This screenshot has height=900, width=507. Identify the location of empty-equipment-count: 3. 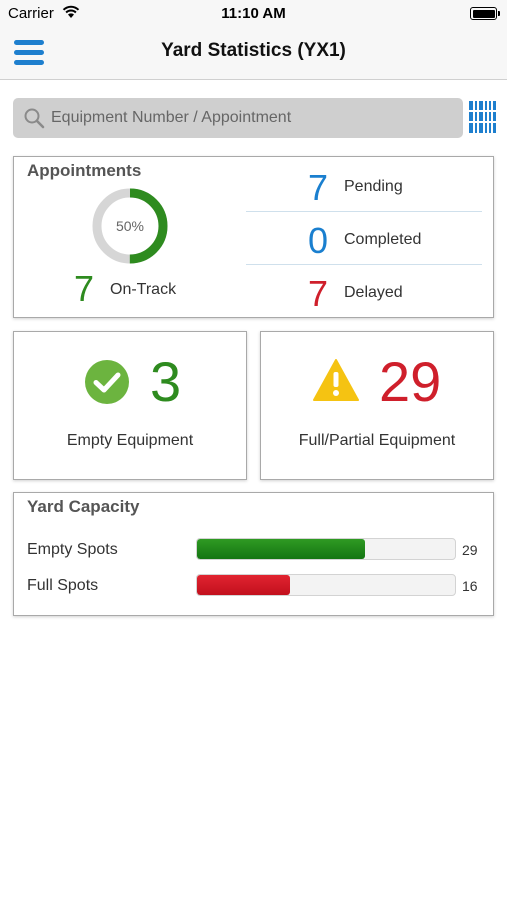
(166, 381).